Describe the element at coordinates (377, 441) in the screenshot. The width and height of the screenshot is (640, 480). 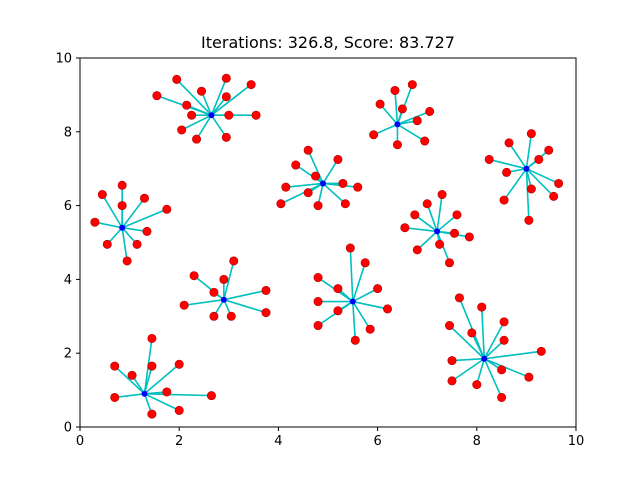
I see `x-tick-label: 6` at that location.